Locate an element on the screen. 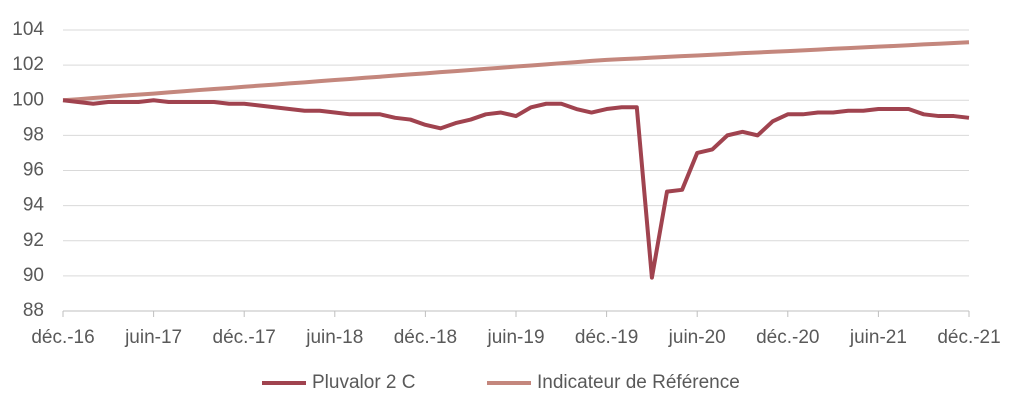 The height and width of the screenshot is (410, 1022). x-tick-label: juin-19 is located at coordinates (515, 337).